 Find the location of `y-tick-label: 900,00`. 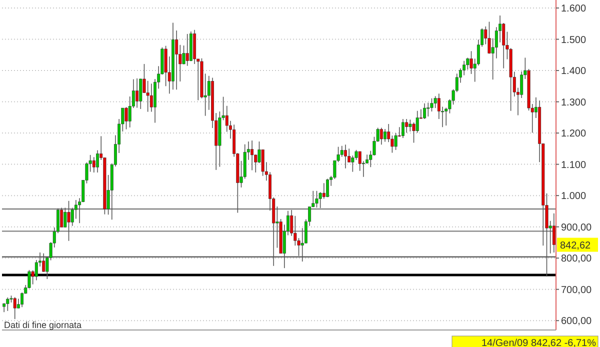

y-tick-label: 900,00 is located at coordinates (576, 228).